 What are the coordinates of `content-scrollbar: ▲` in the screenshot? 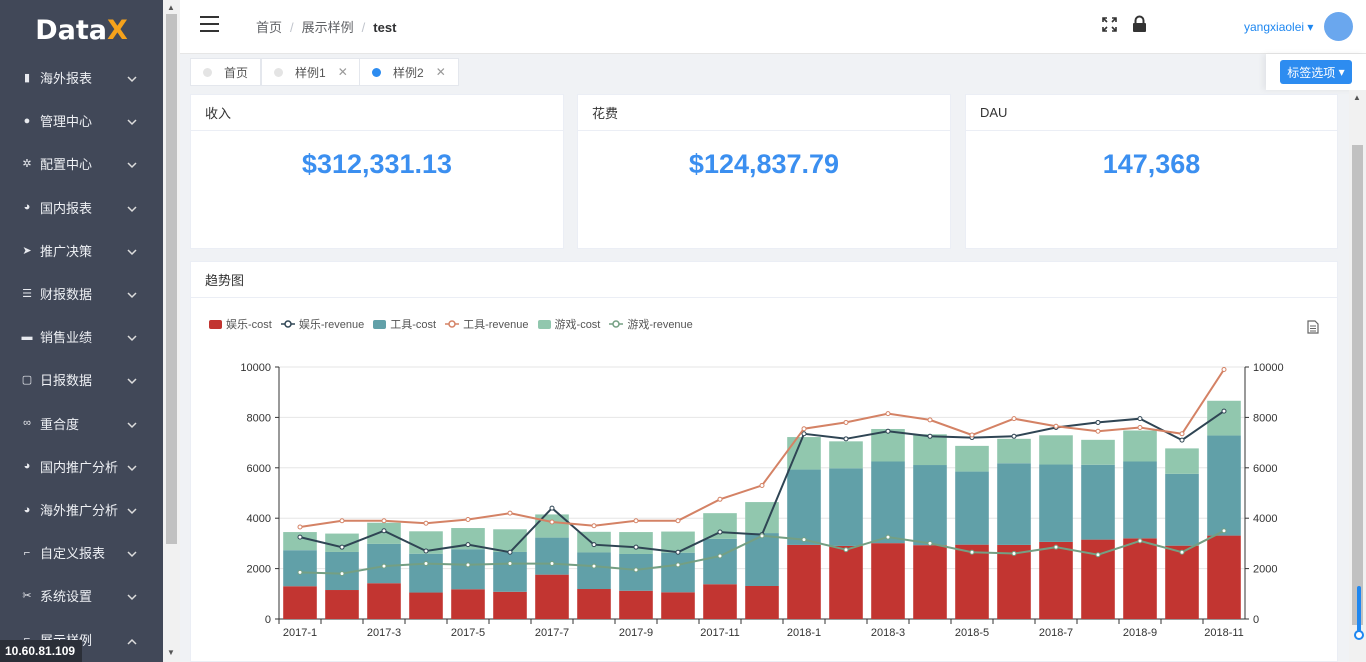 It's located at (1357, 376).